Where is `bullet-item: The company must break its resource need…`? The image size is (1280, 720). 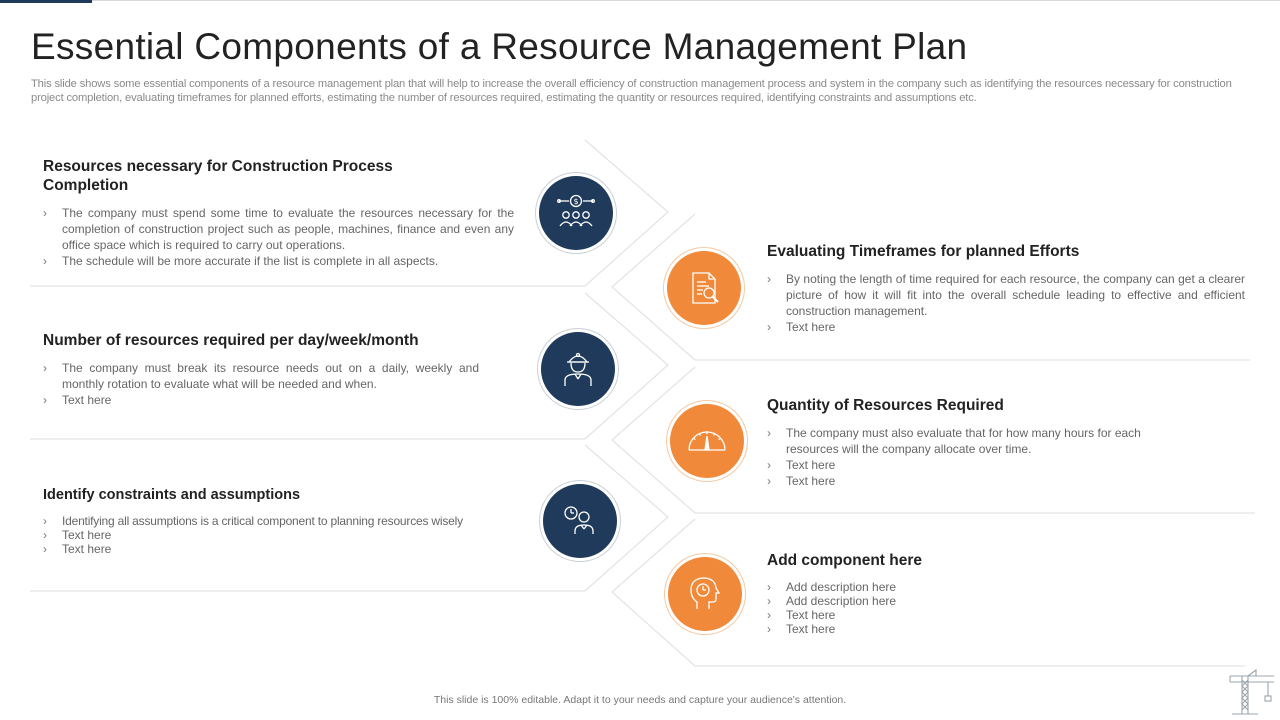 bullet-item: The company must break its resource need… is located at coordinates (261, 376).